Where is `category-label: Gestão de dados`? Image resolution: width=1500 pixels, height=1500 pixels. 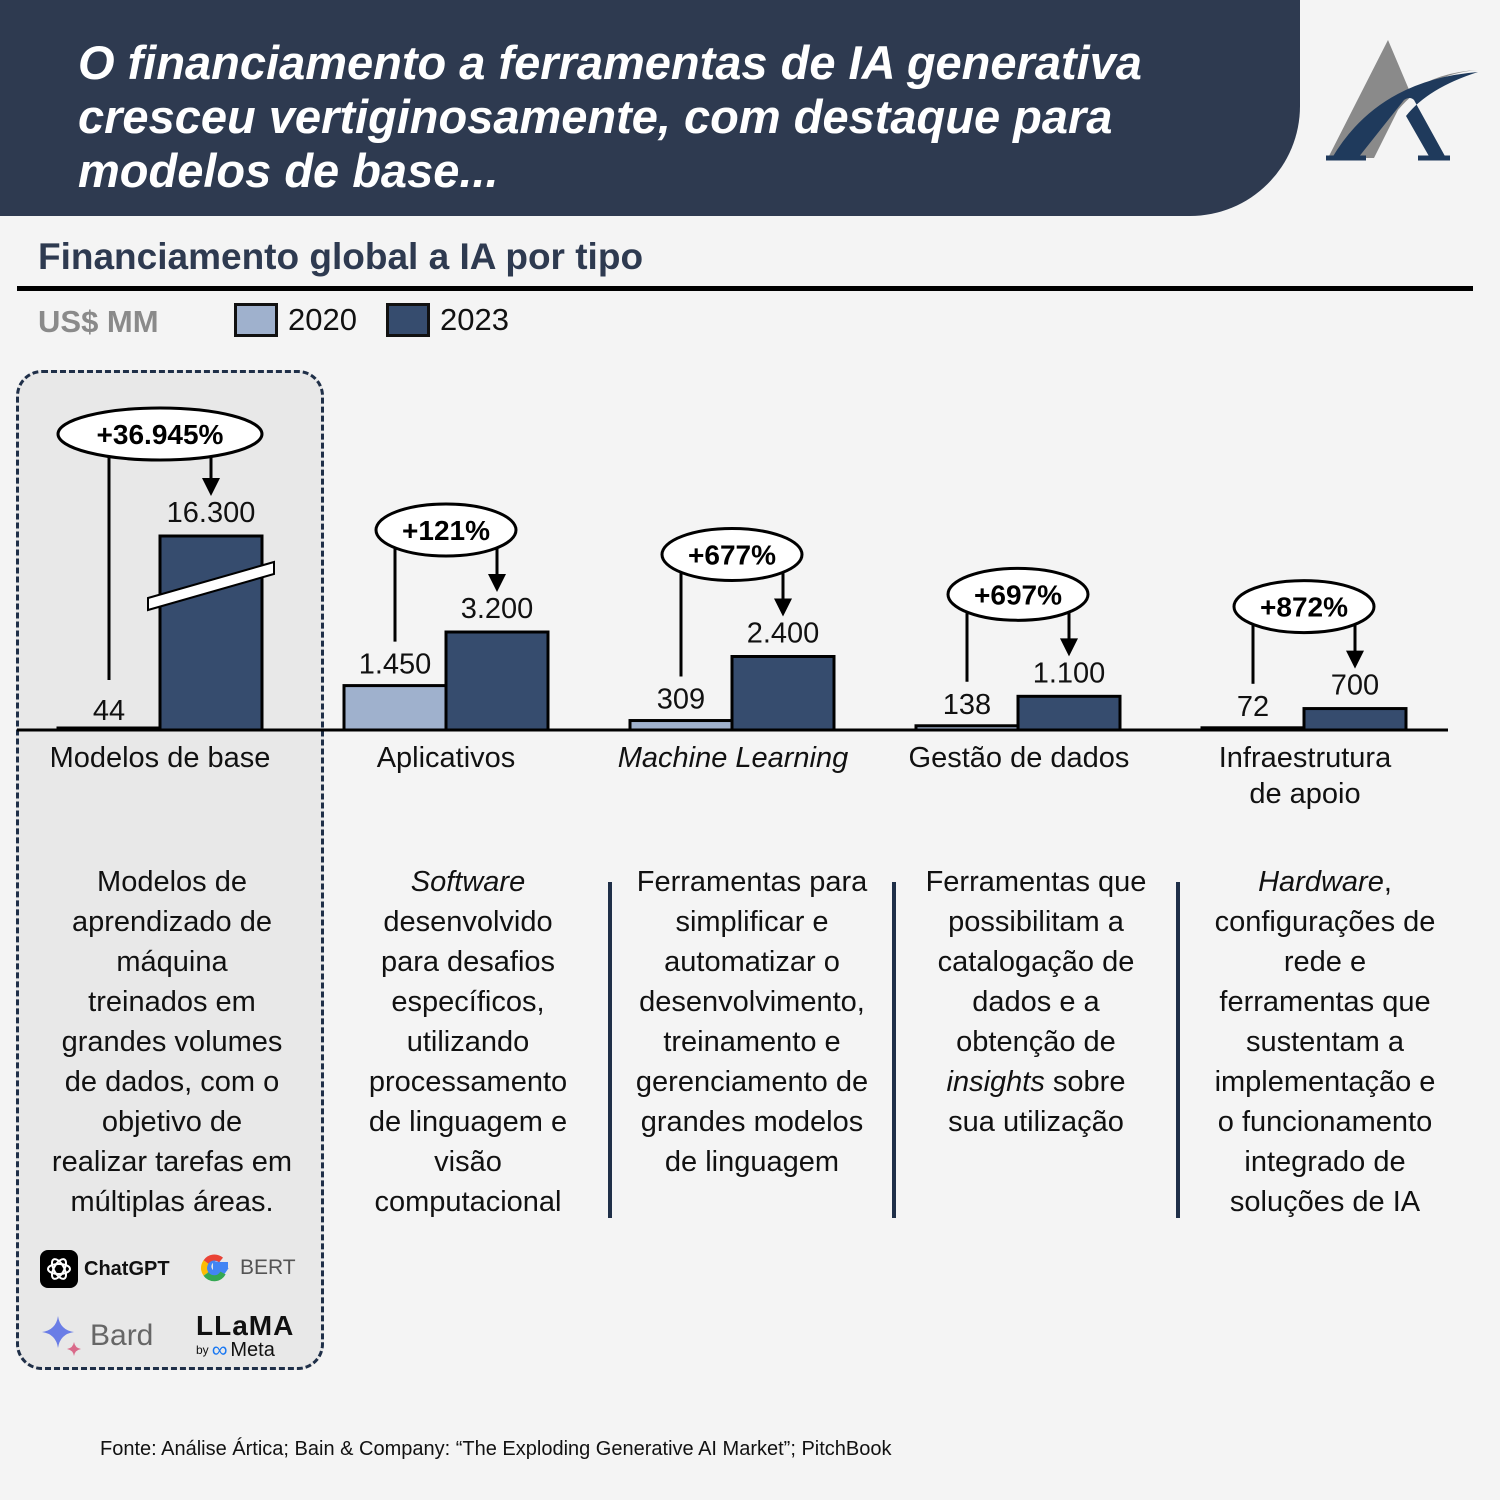
category-label: Gestão de dados is located at coordinates (1019, 758).